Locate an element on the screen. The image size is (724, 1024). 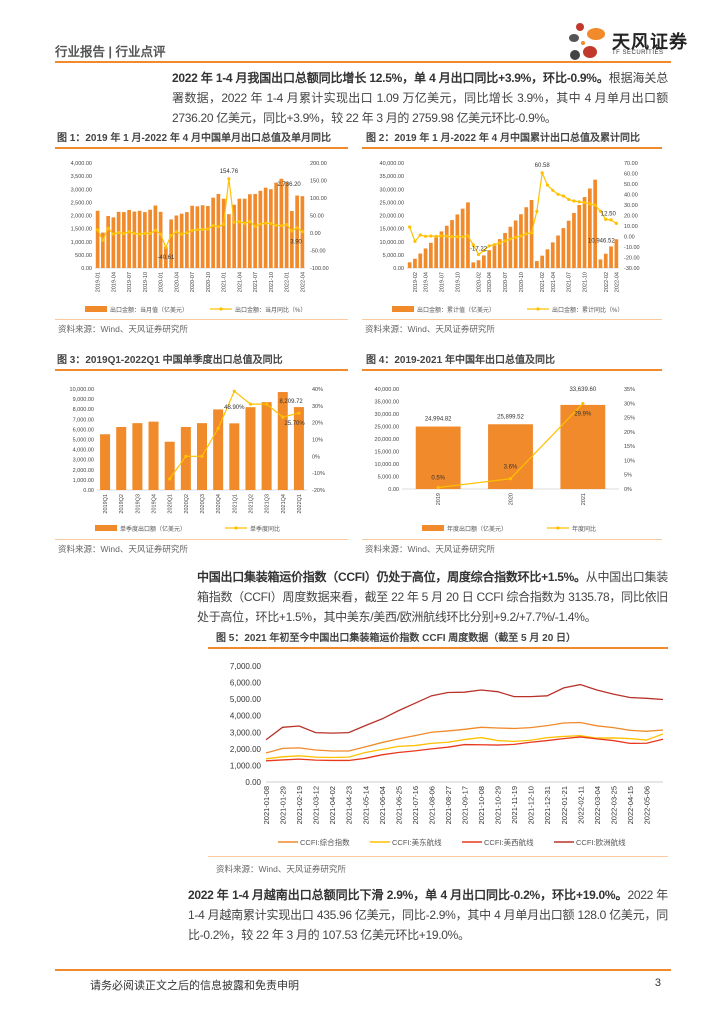
y-tick-label: 7,000.00 is located at coordinates (246, 666).